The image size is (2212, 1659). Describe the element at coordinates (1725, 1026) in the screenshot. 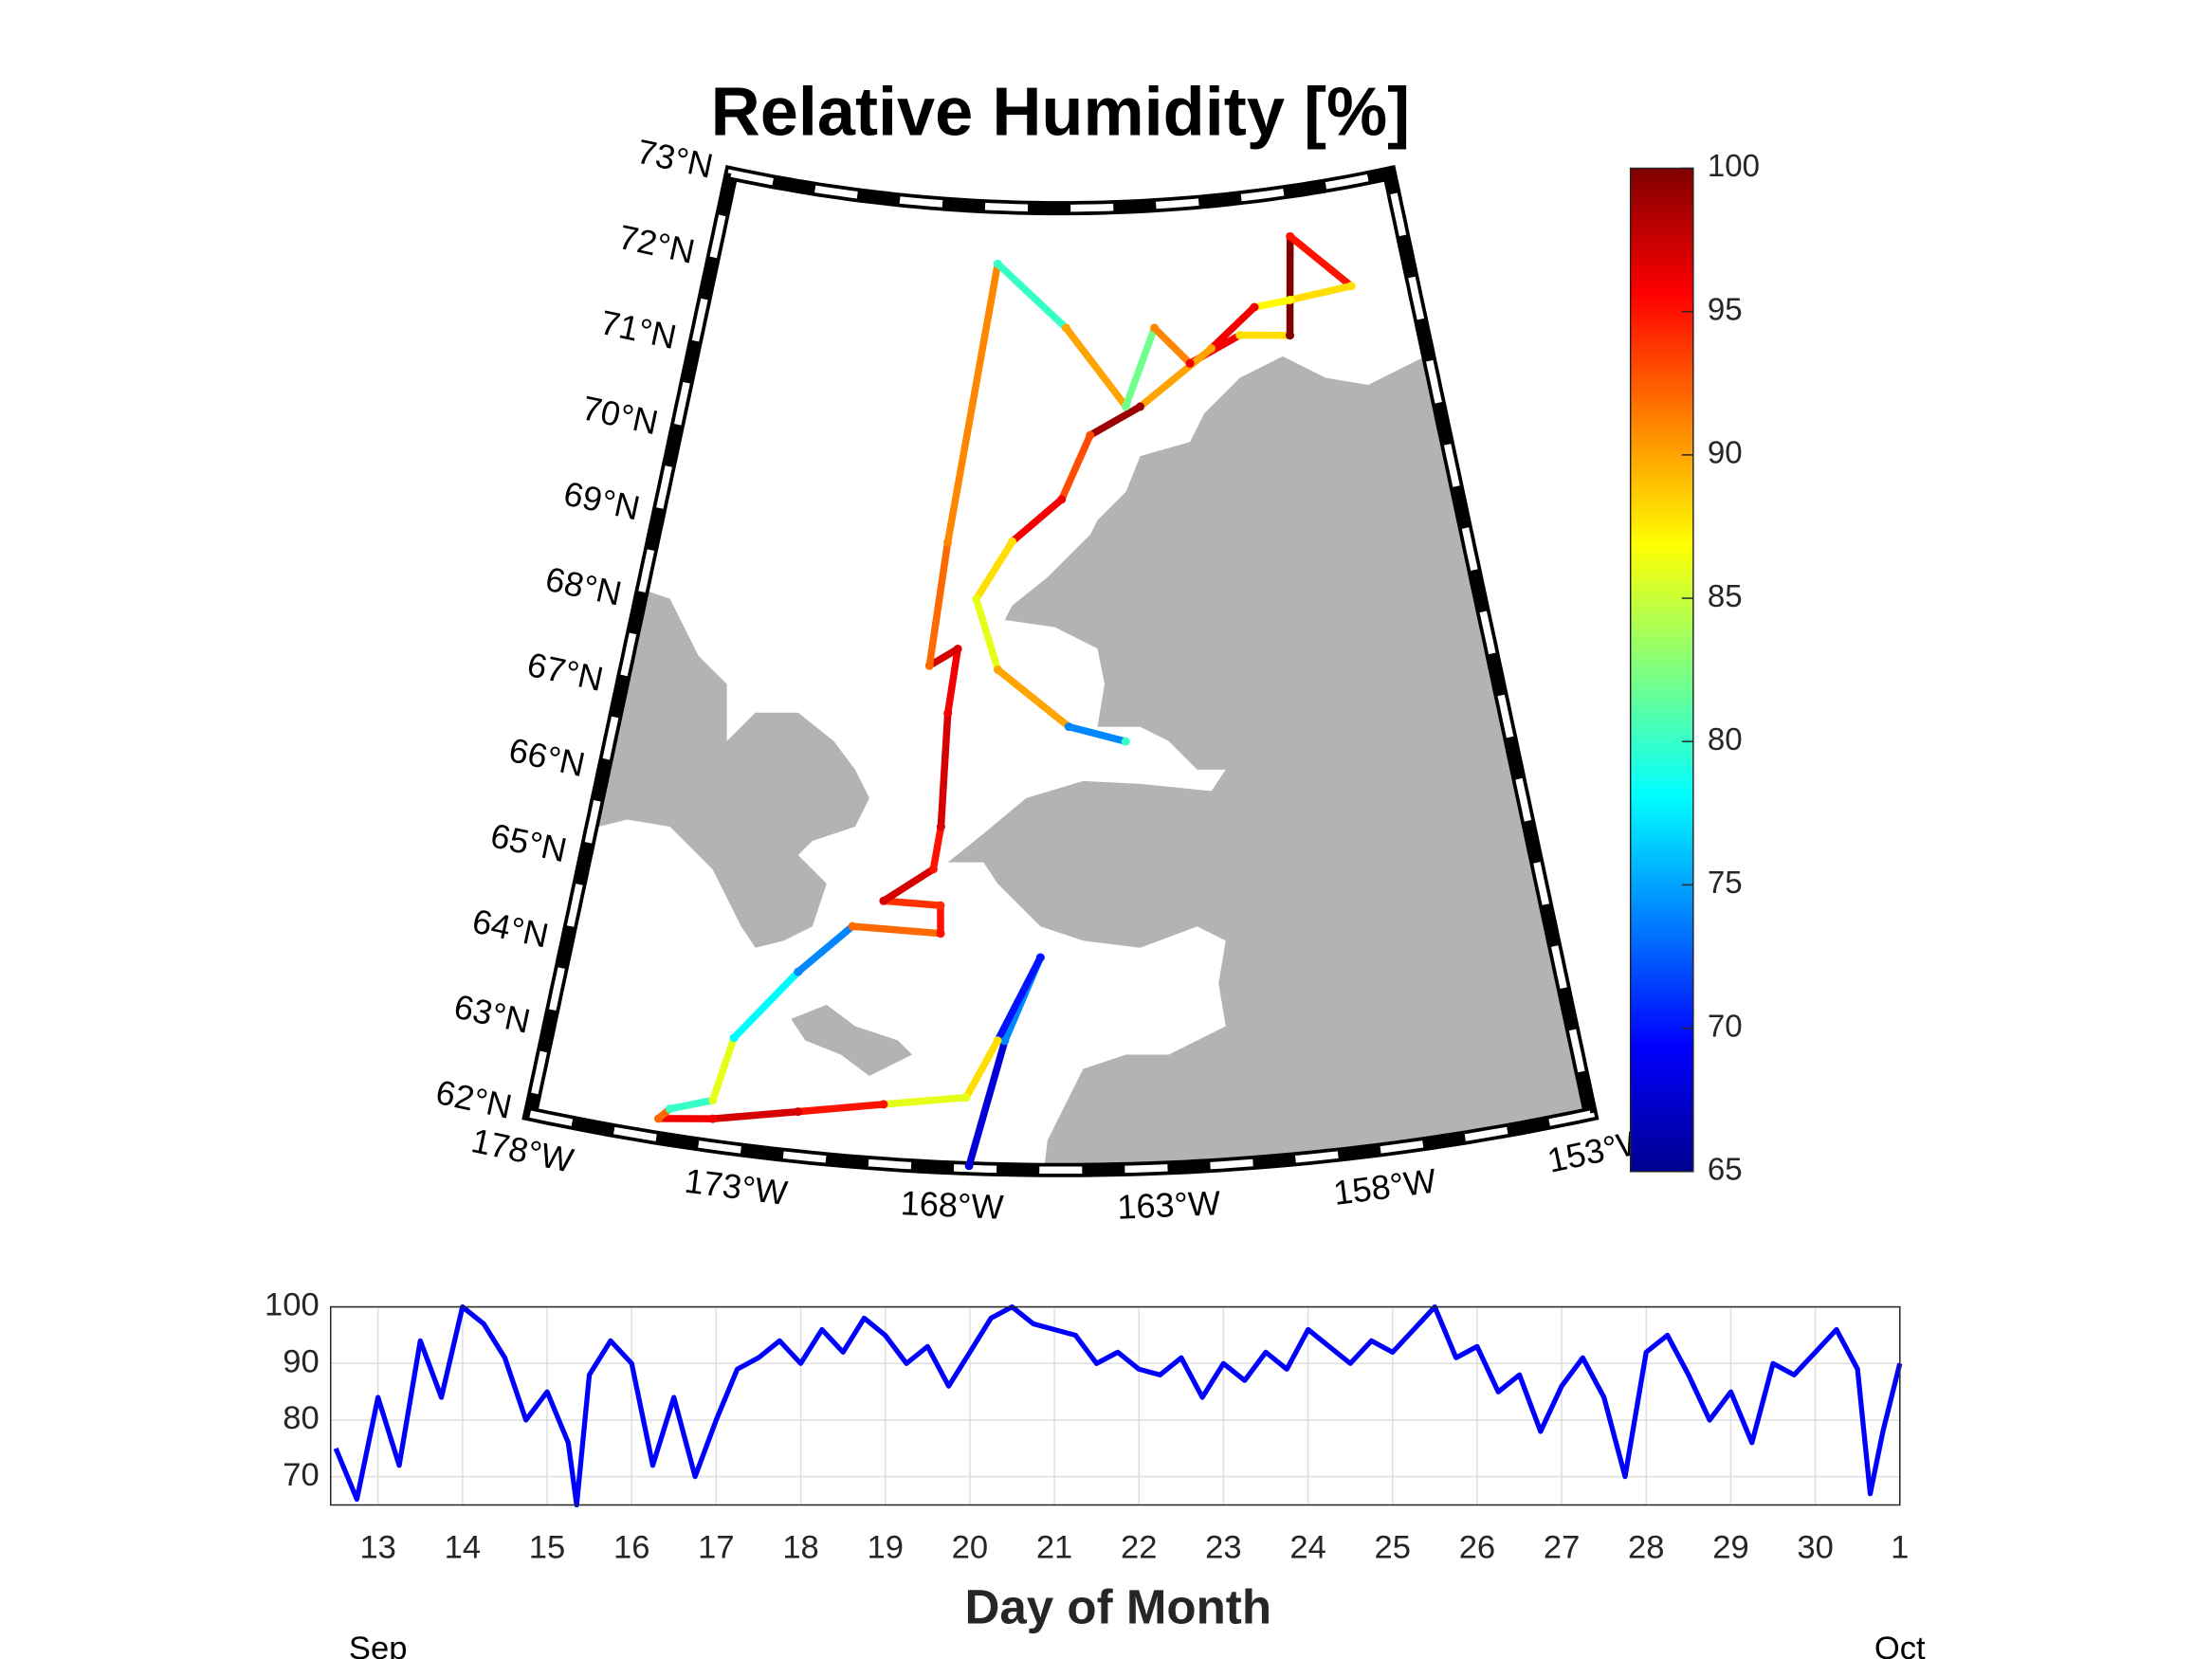

I see `colorbar-label: 70` at that location.